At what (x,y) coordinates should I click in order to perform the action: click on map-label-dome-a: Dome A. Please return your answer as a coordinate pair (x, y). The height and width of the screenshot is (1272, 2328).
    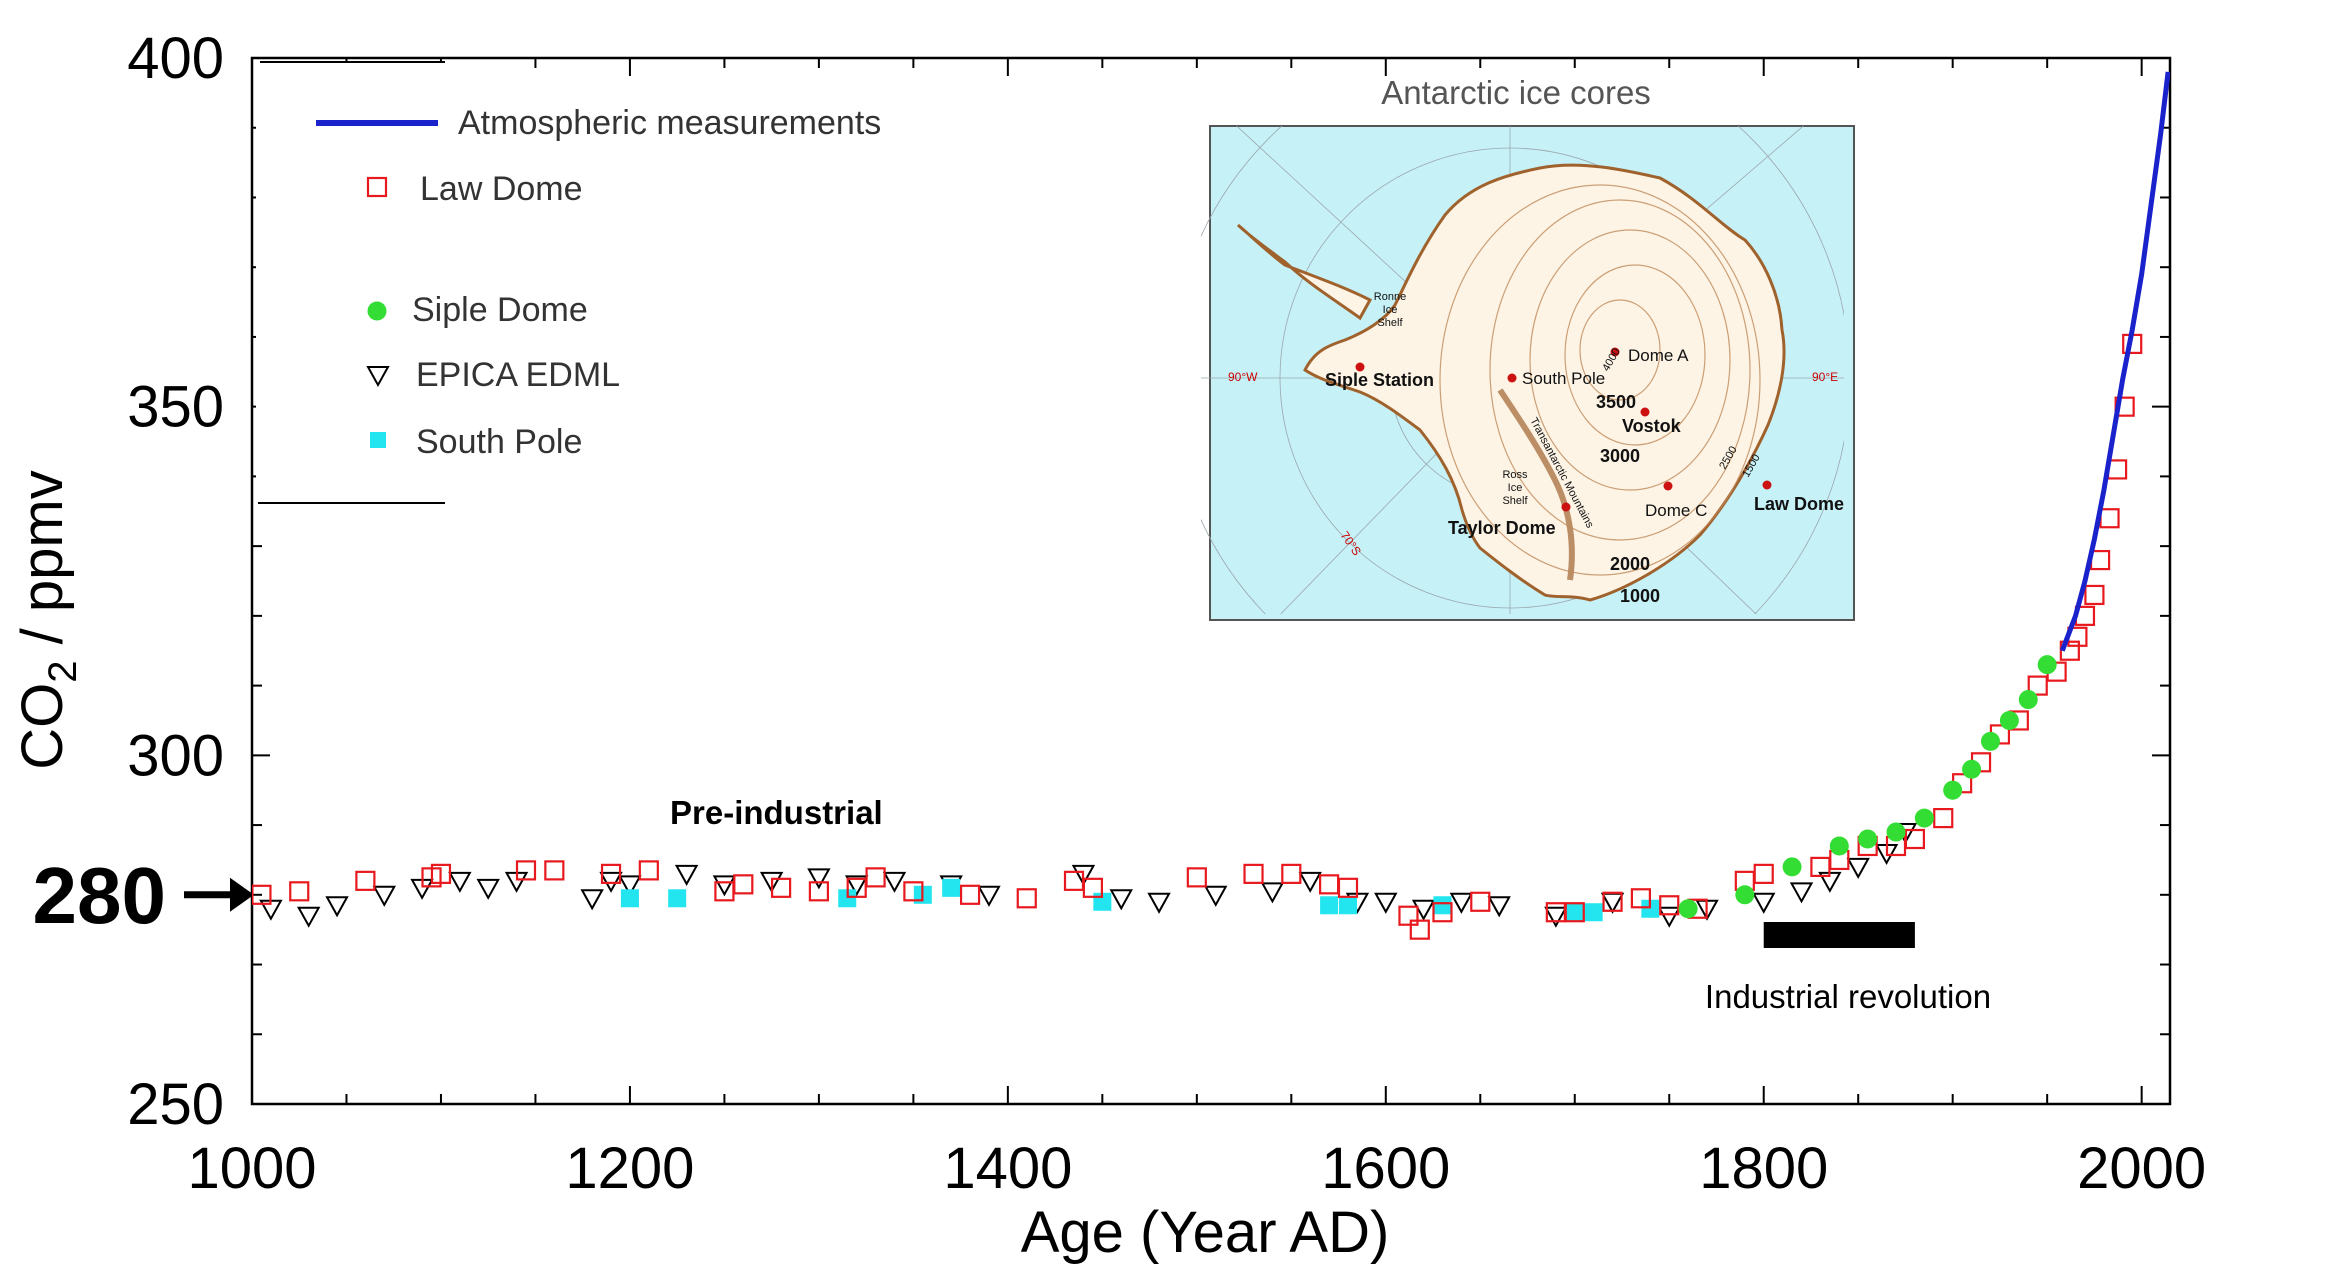
    Looking at the image, I should click on (1658, 355).